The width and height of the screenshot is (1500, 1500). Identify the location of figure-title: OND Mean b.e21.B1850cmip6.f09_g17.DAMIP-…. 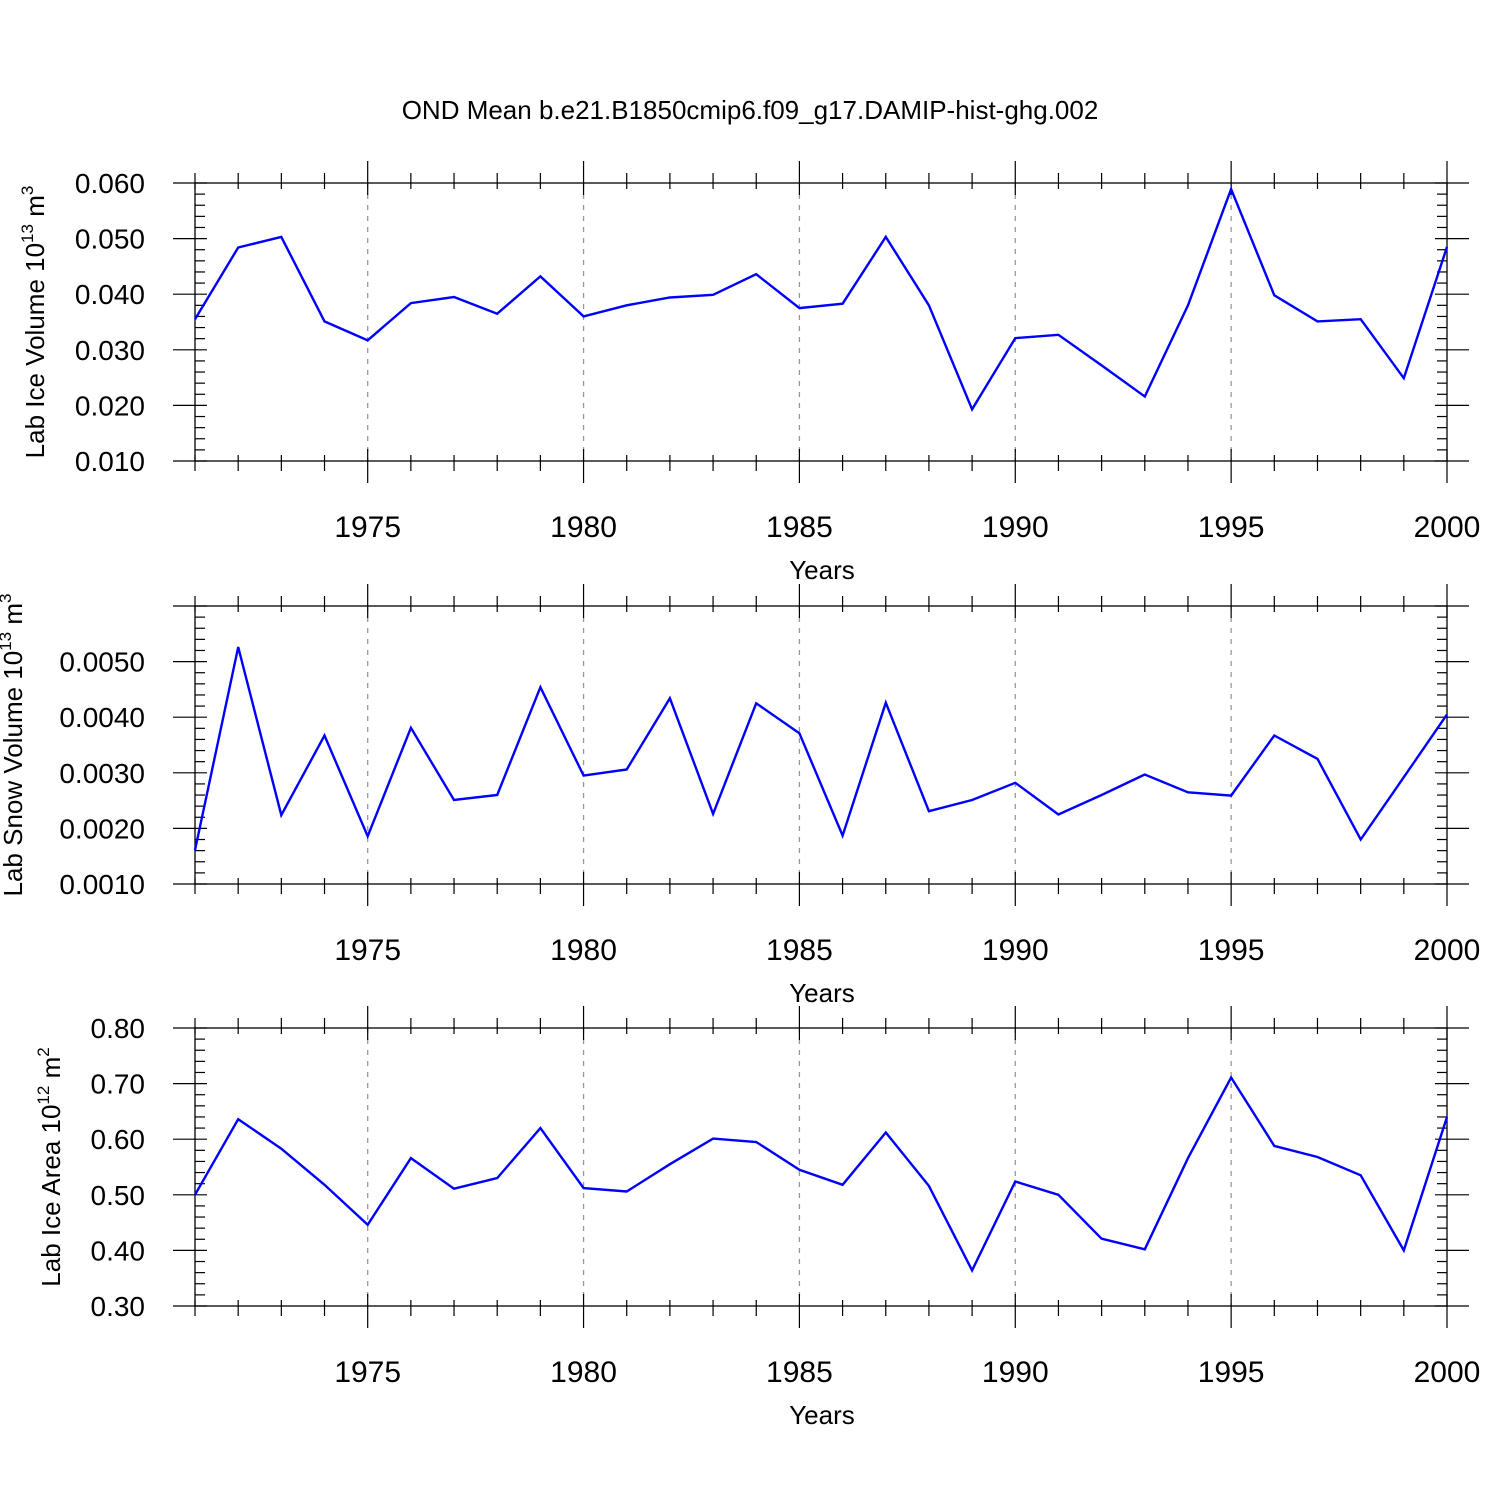
(750, 110).